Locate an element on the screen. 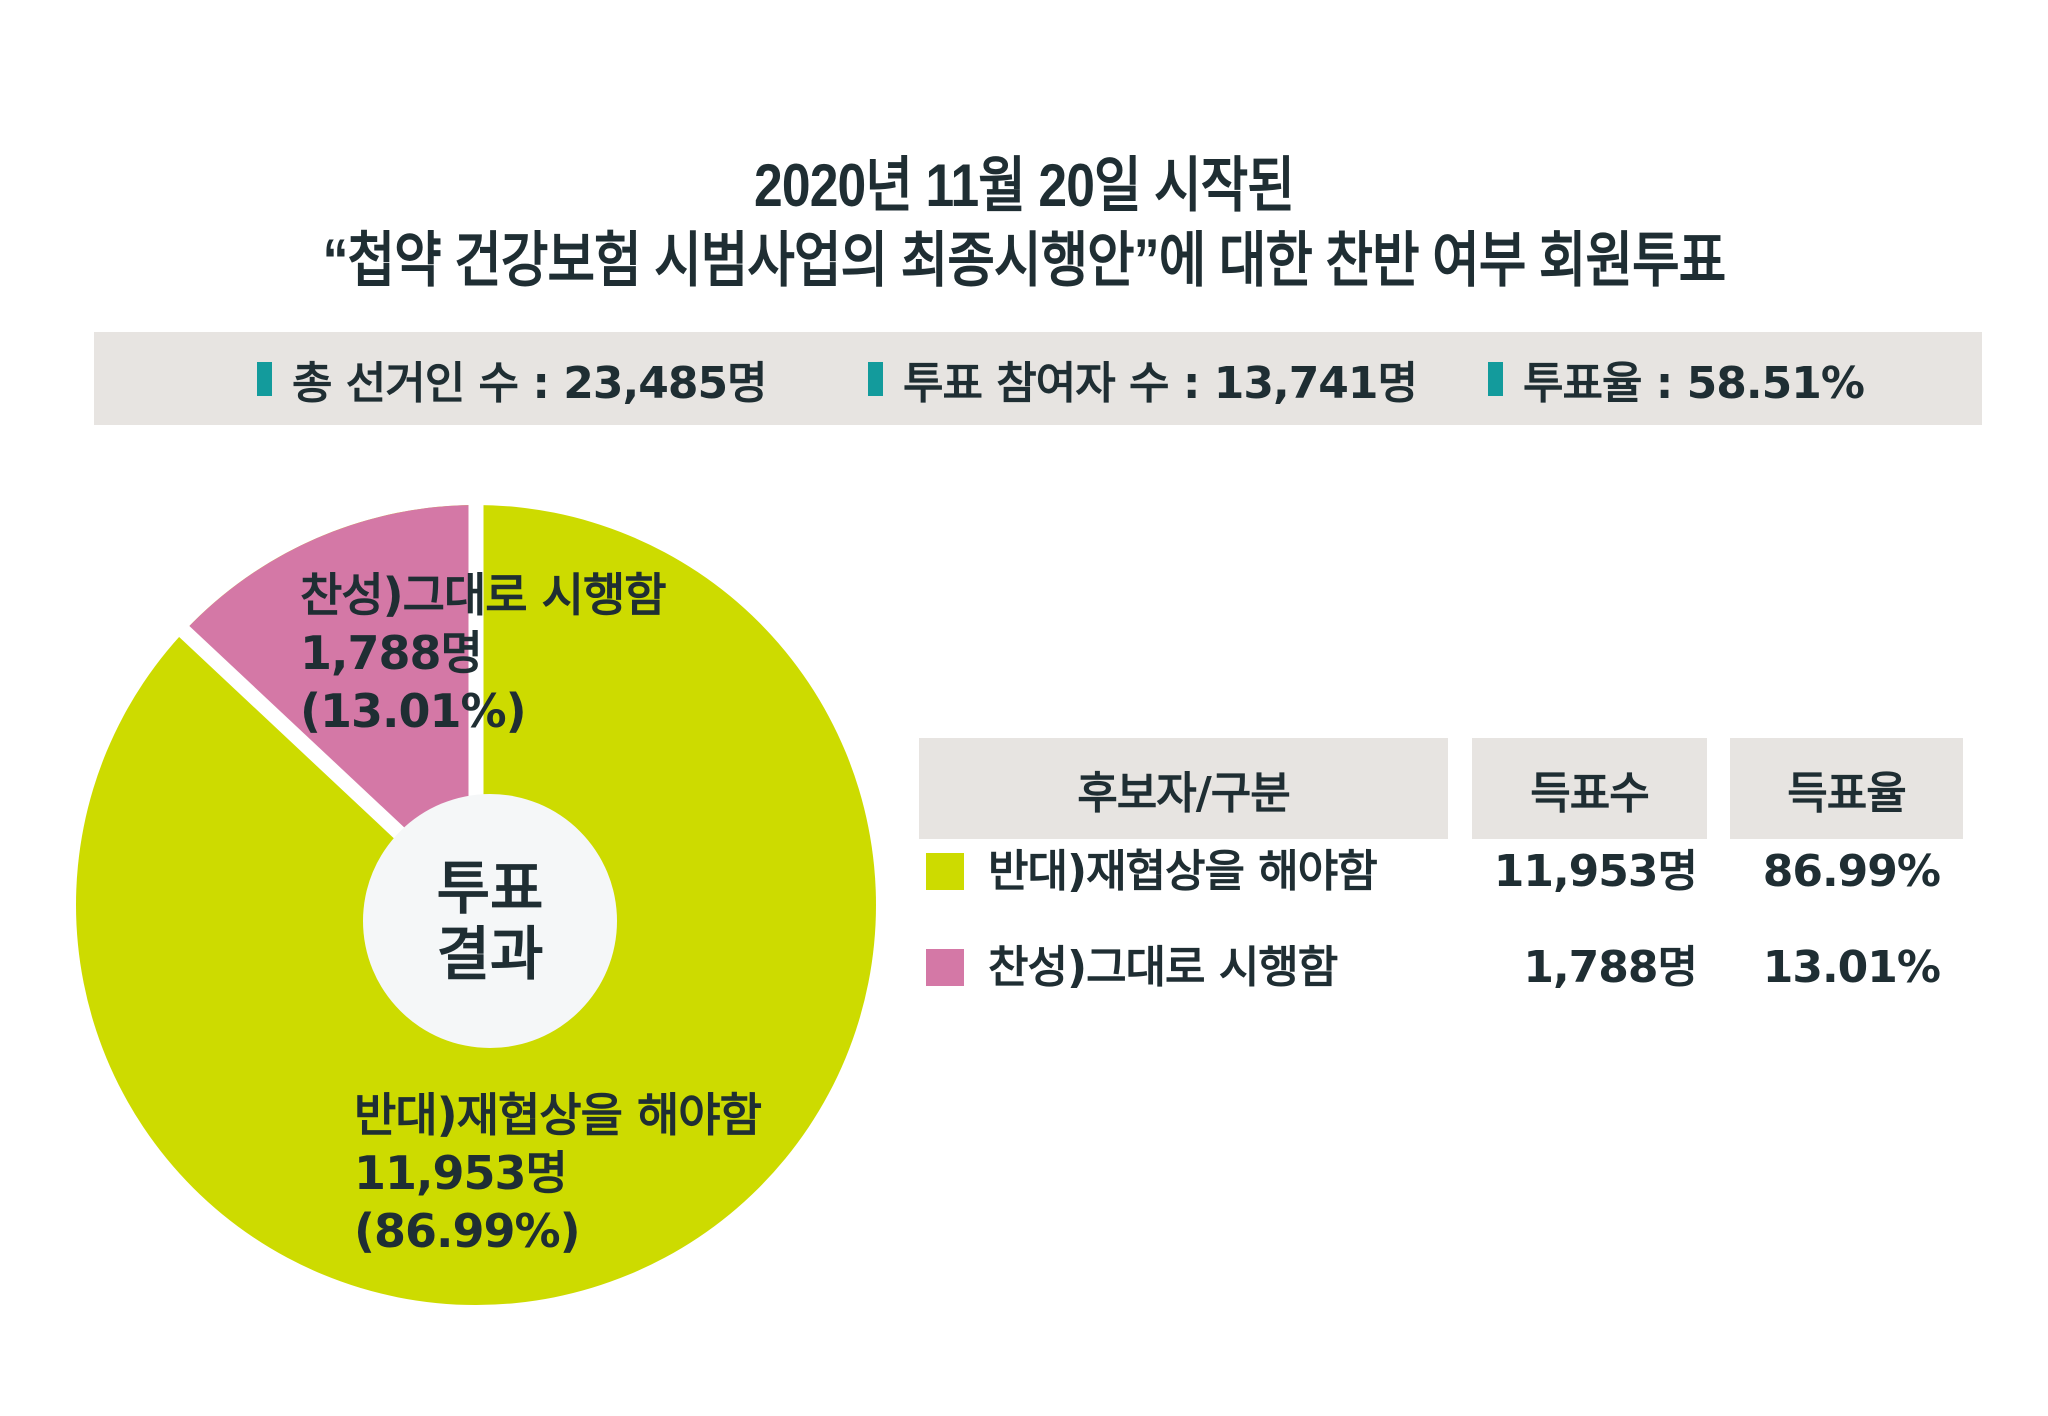 The image size is (2048, 1416). pie-label-oppose-pct: (86.99%) is located at coordinates (467, 1231).